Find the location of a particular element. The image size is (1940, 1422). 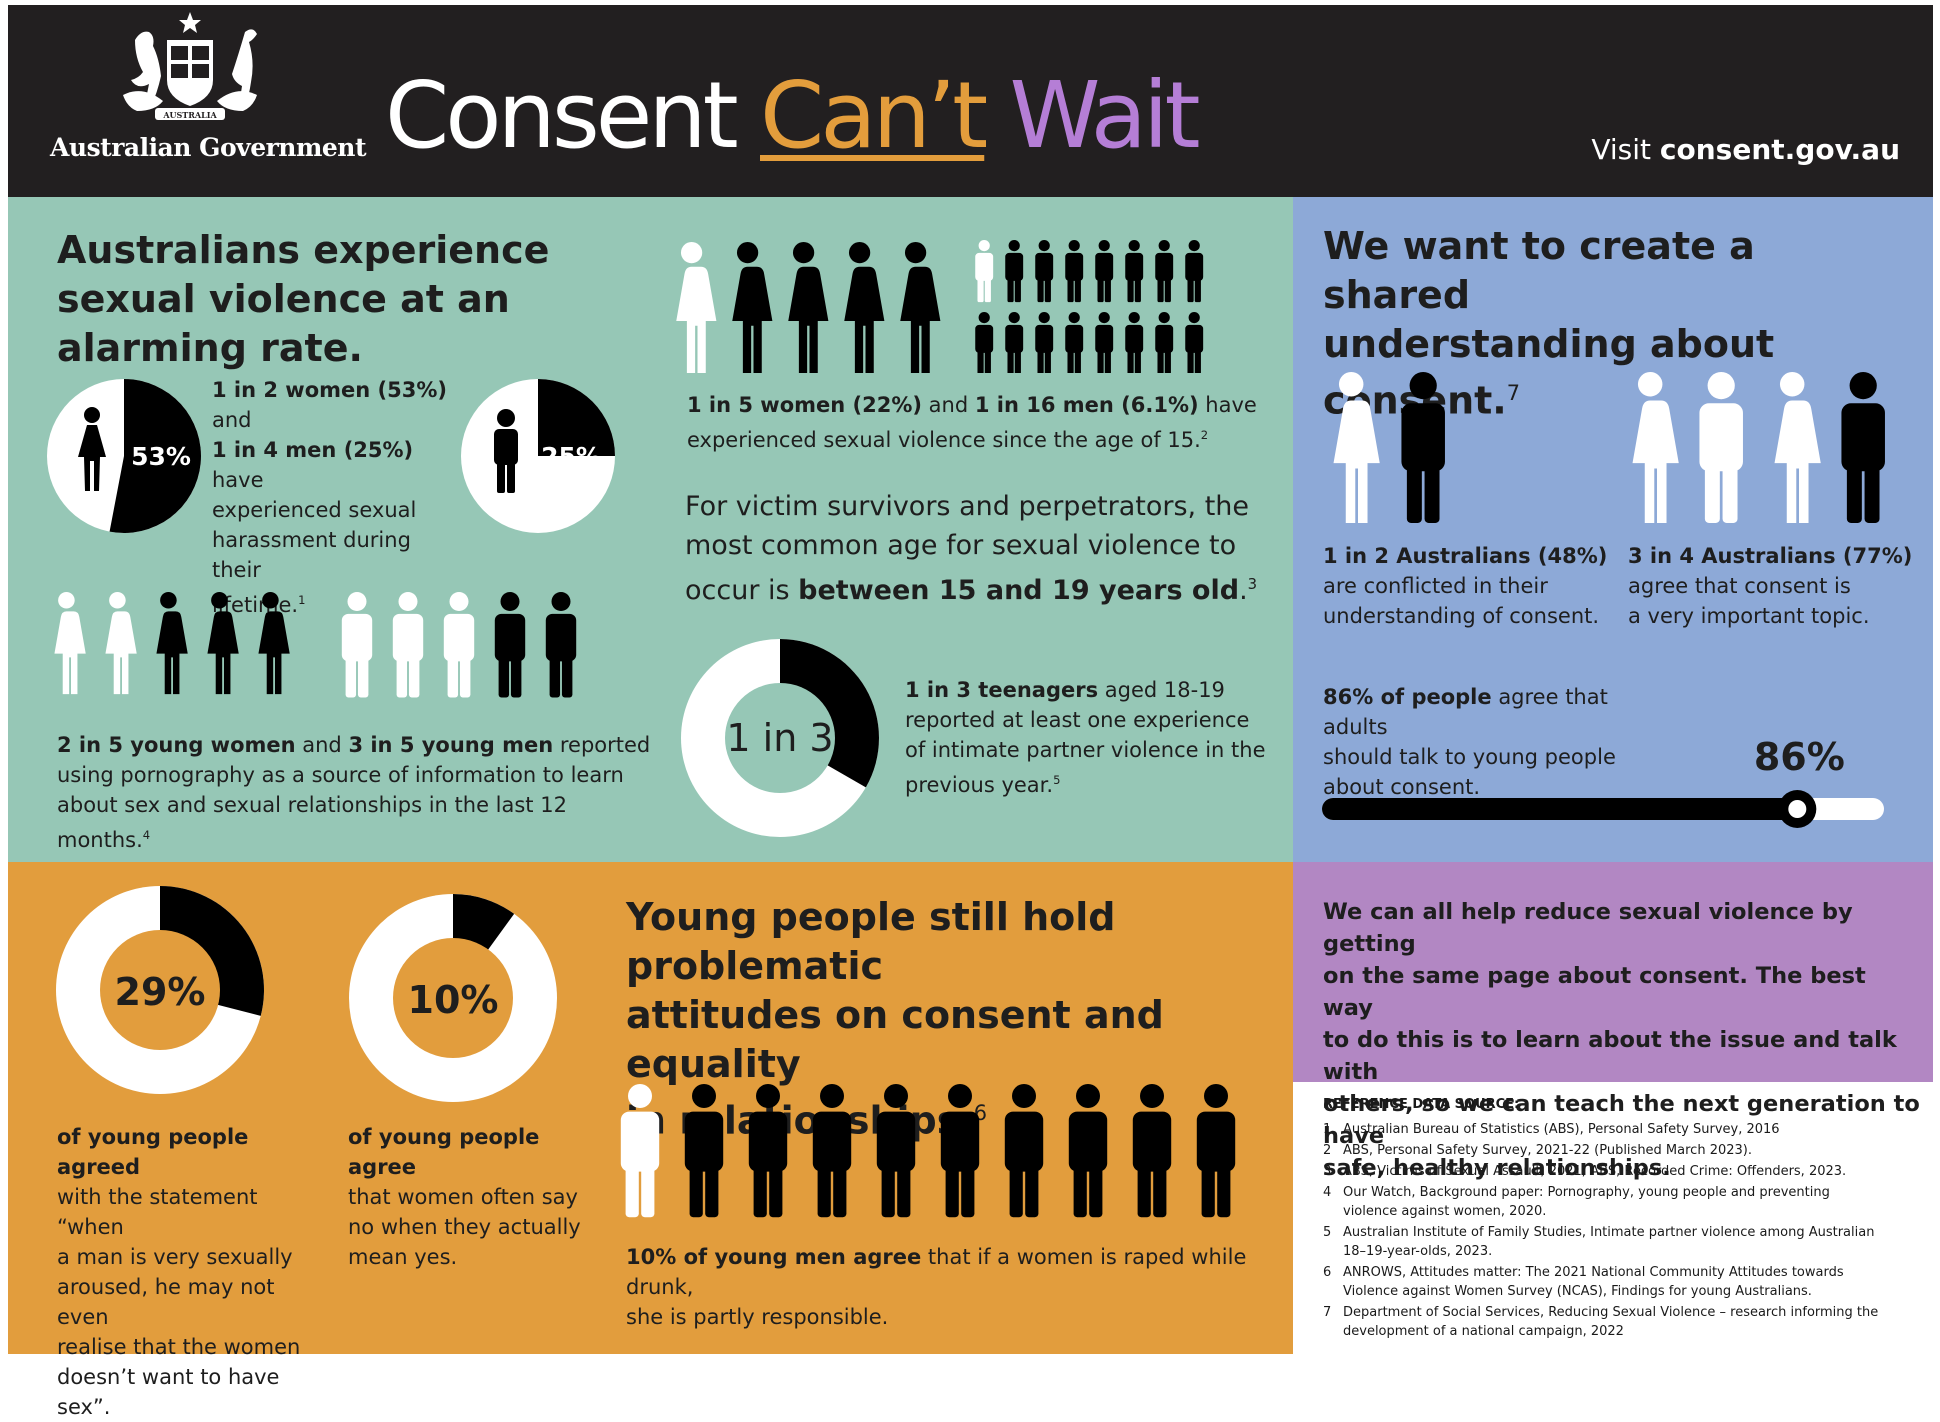

stat10-label: 10% is located at coordinates (453, 1000).